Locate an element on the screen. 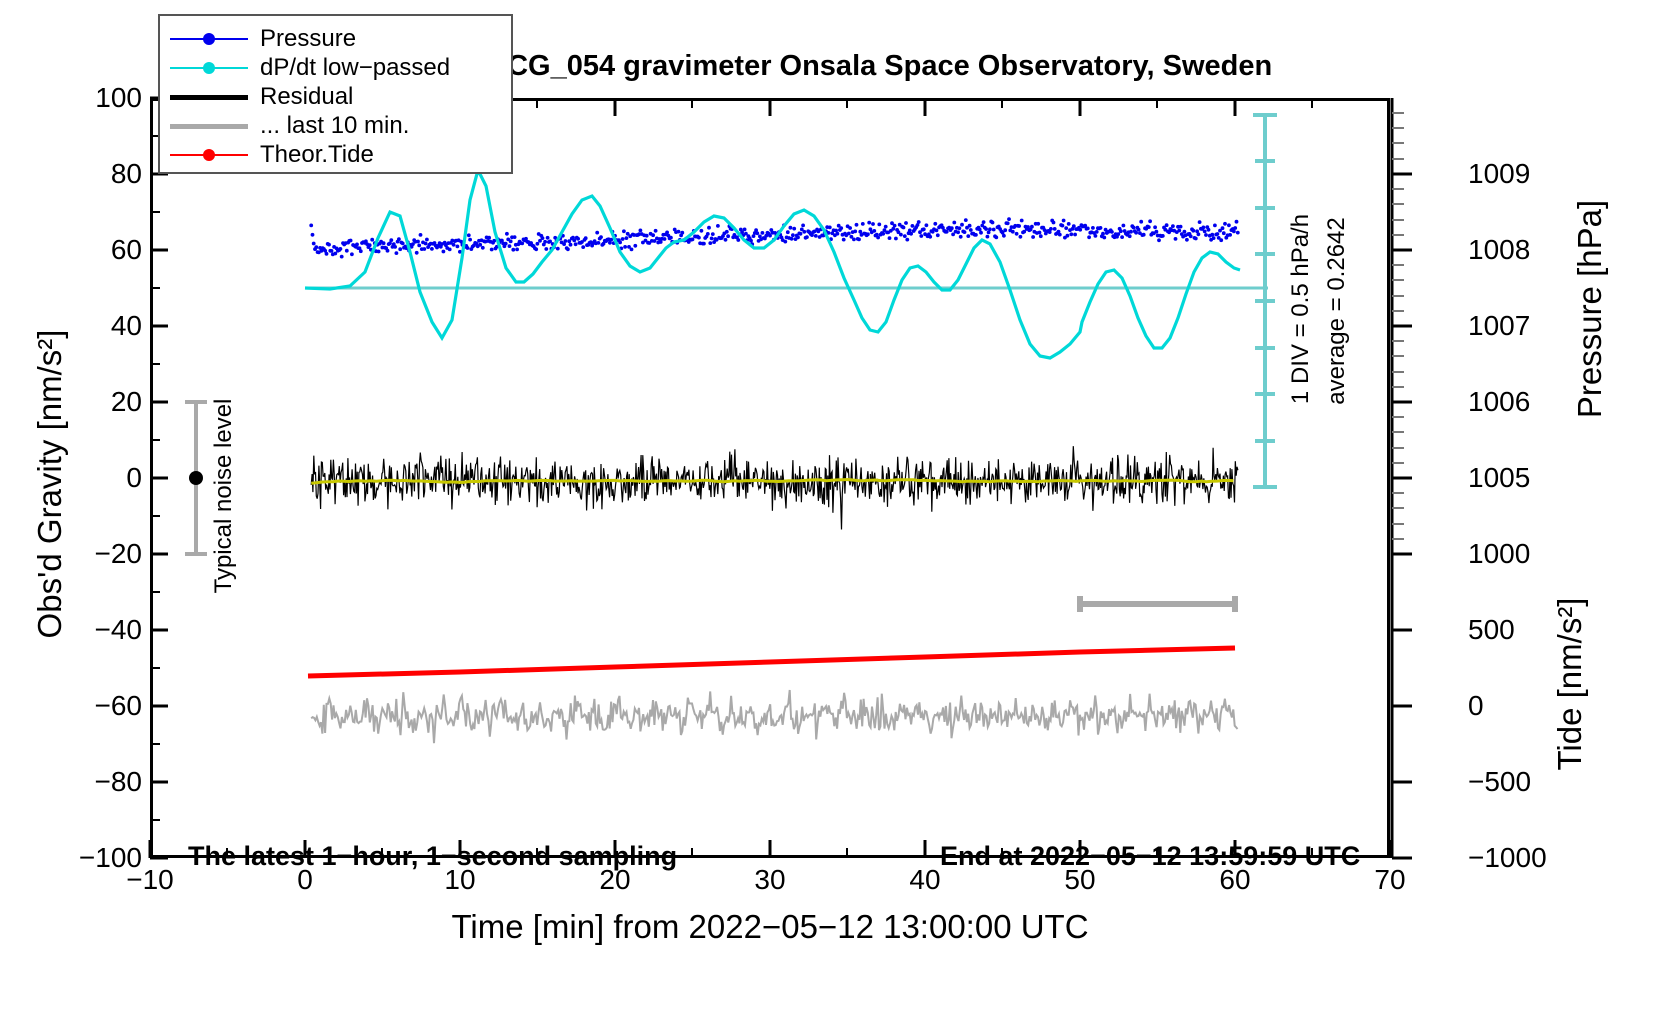 The height and width of the screenshot is (1020, 1660). average-label: average = 0.2642 is located at coordinates (1336, 311).